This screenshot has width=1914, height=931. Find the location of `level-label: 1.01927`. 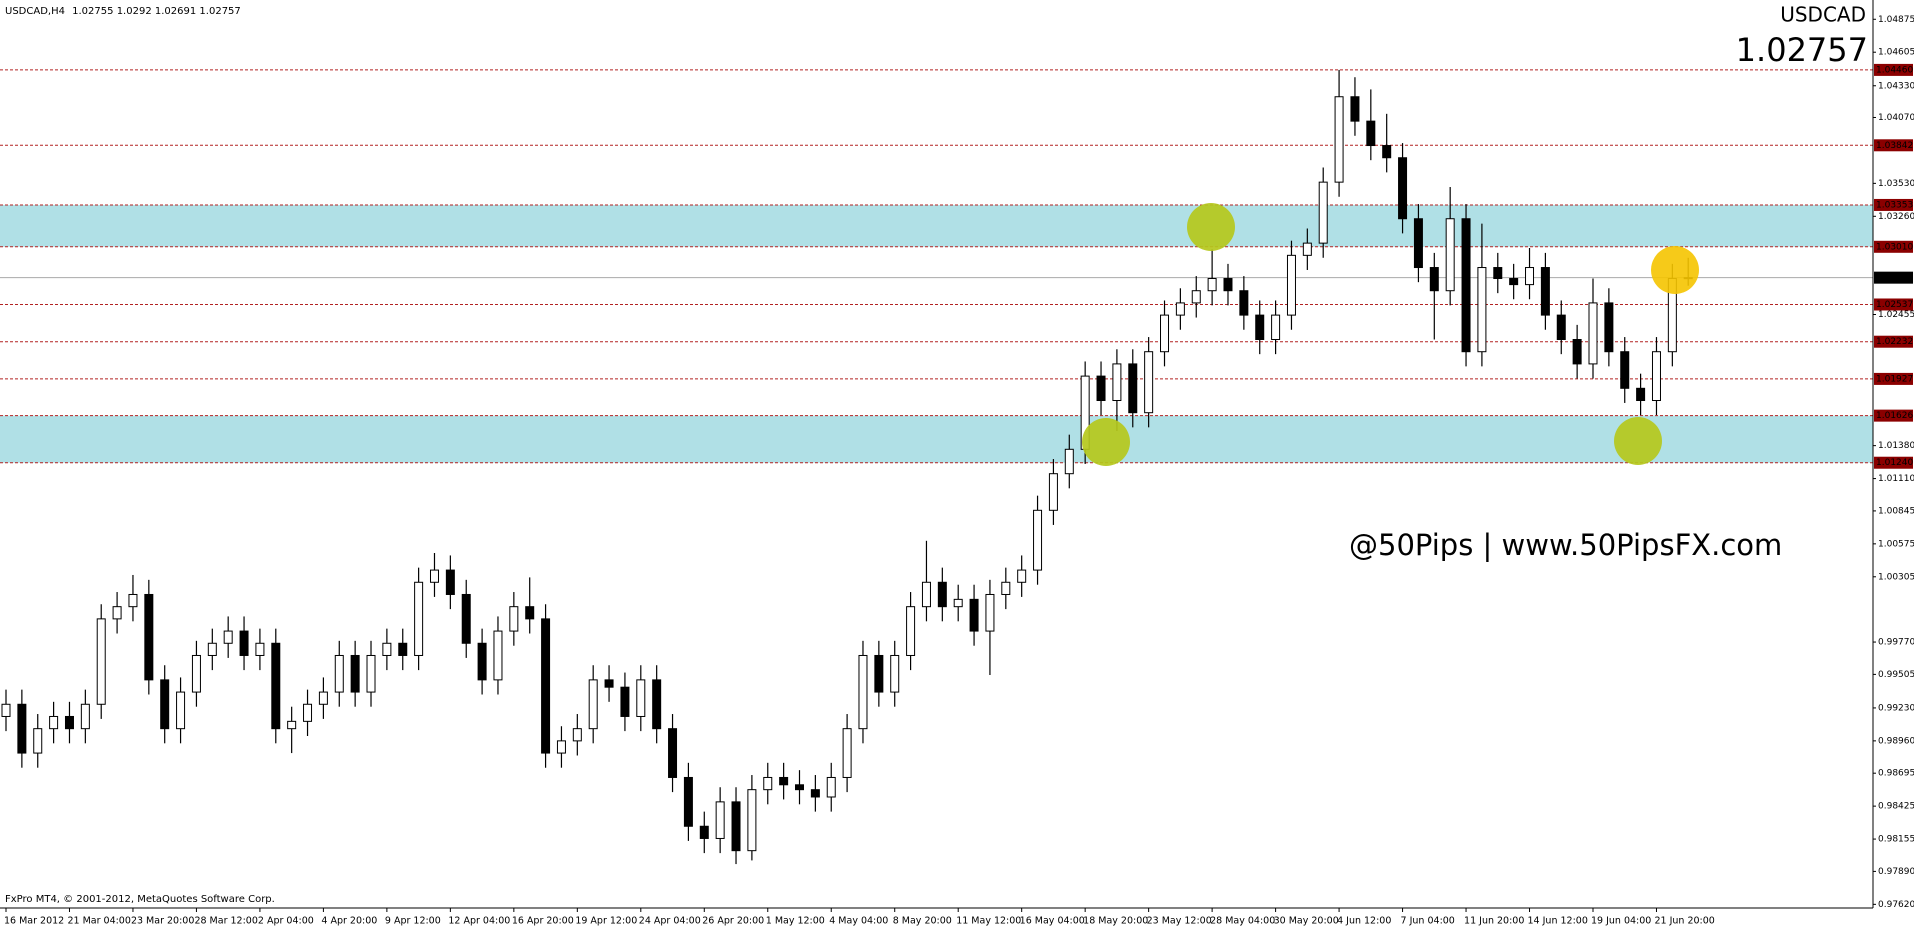

level-label: 1.01927 is located at coordinates (1894, 379).